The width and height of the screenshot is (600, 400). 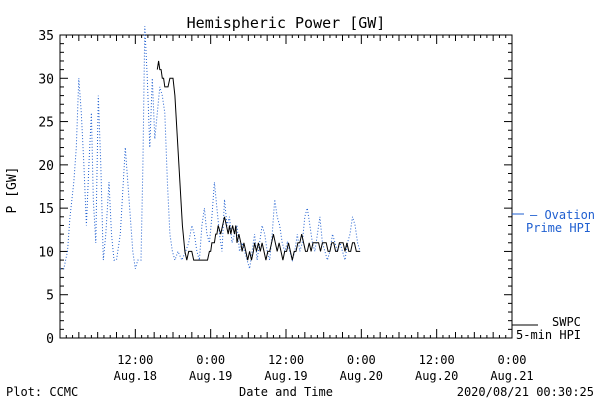 I want to click on y-tick-label: 30, so click(x=46, y=79).